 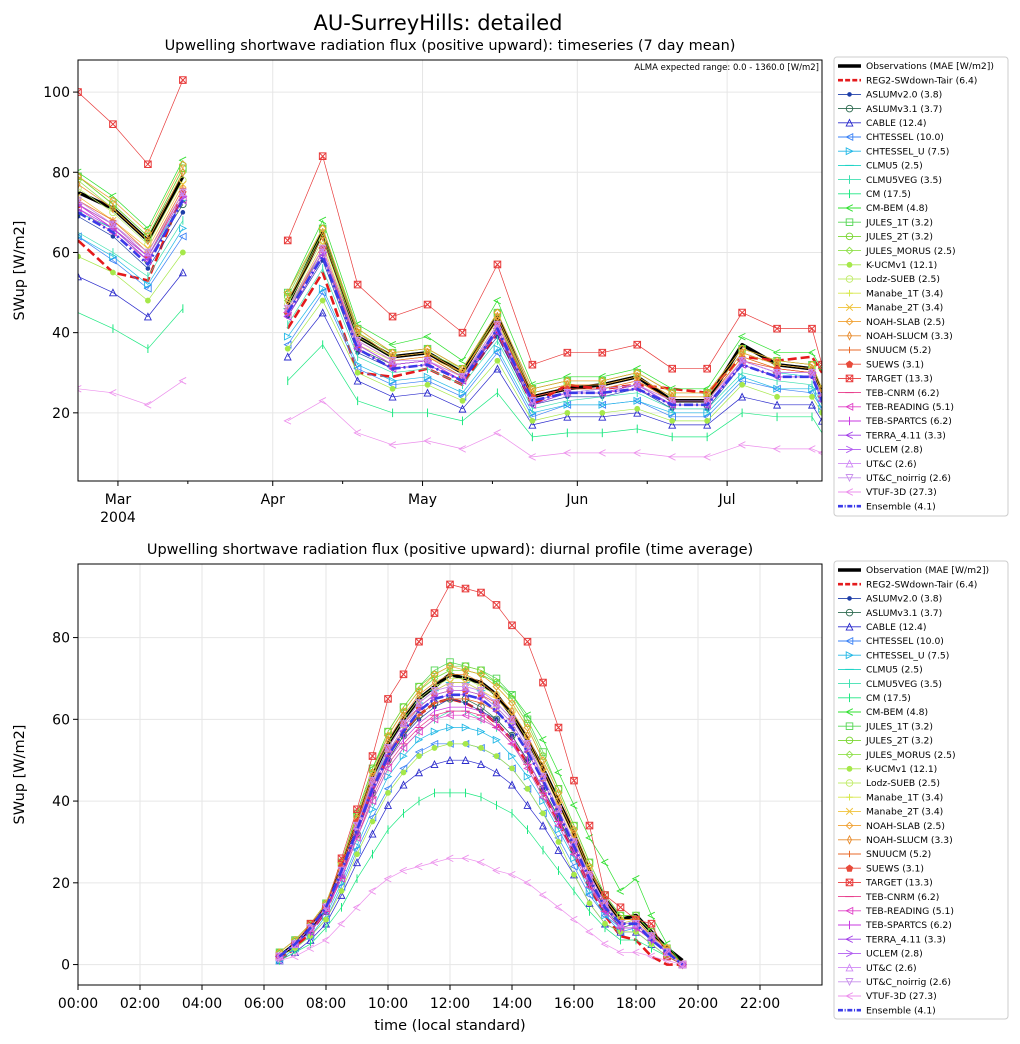 What do you see at coordinates (890, 293) in the screenshot?
I see `legend-item: Manabe_1T (3.4)` at bounding box center [890, 293].